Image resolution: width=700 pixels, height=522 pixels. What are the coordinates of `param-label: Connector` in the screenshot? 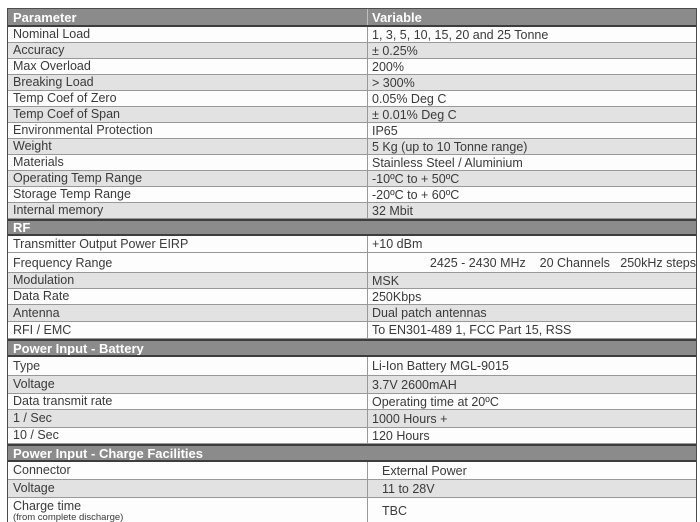 It's located at (42, 470).